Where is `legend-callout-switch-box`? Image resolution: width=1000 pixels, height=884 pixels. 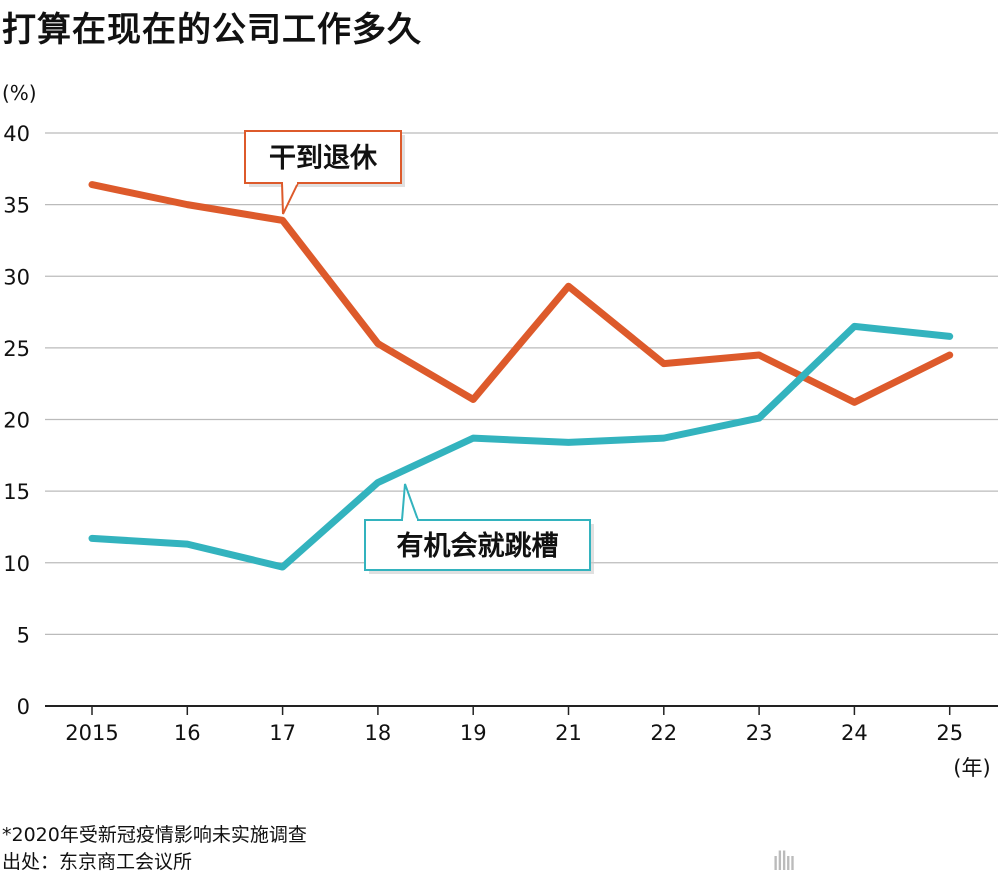 legend-callout-switch-box is located at coordinates (477, 545).